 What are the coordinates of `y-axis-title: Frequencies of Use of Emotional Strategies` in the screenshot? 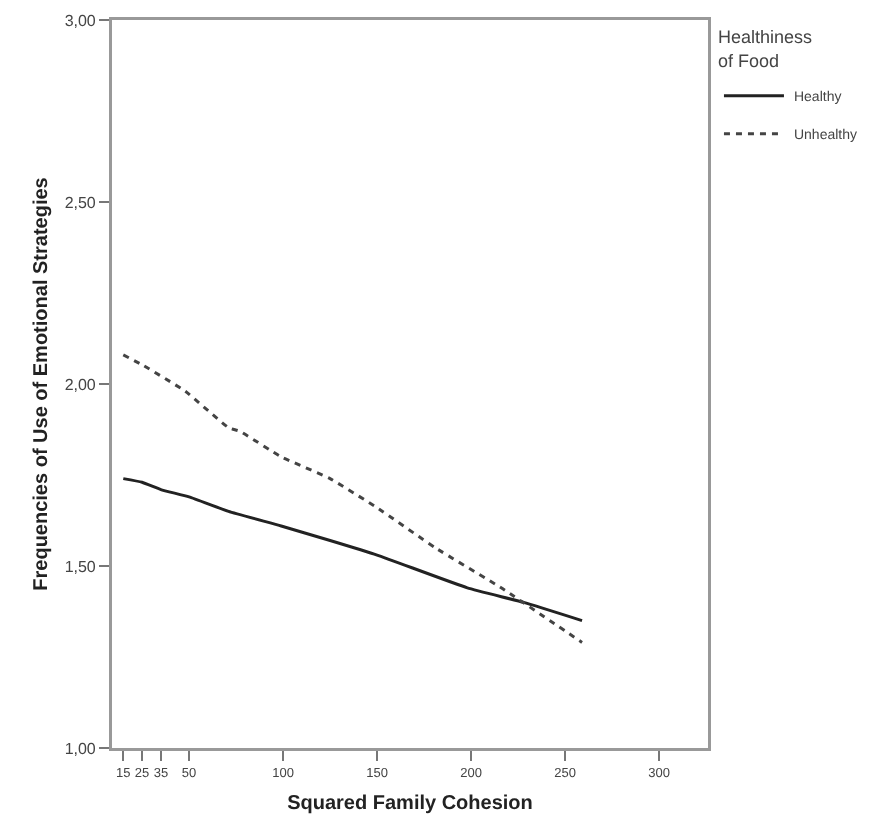 It's located at (42, 383).